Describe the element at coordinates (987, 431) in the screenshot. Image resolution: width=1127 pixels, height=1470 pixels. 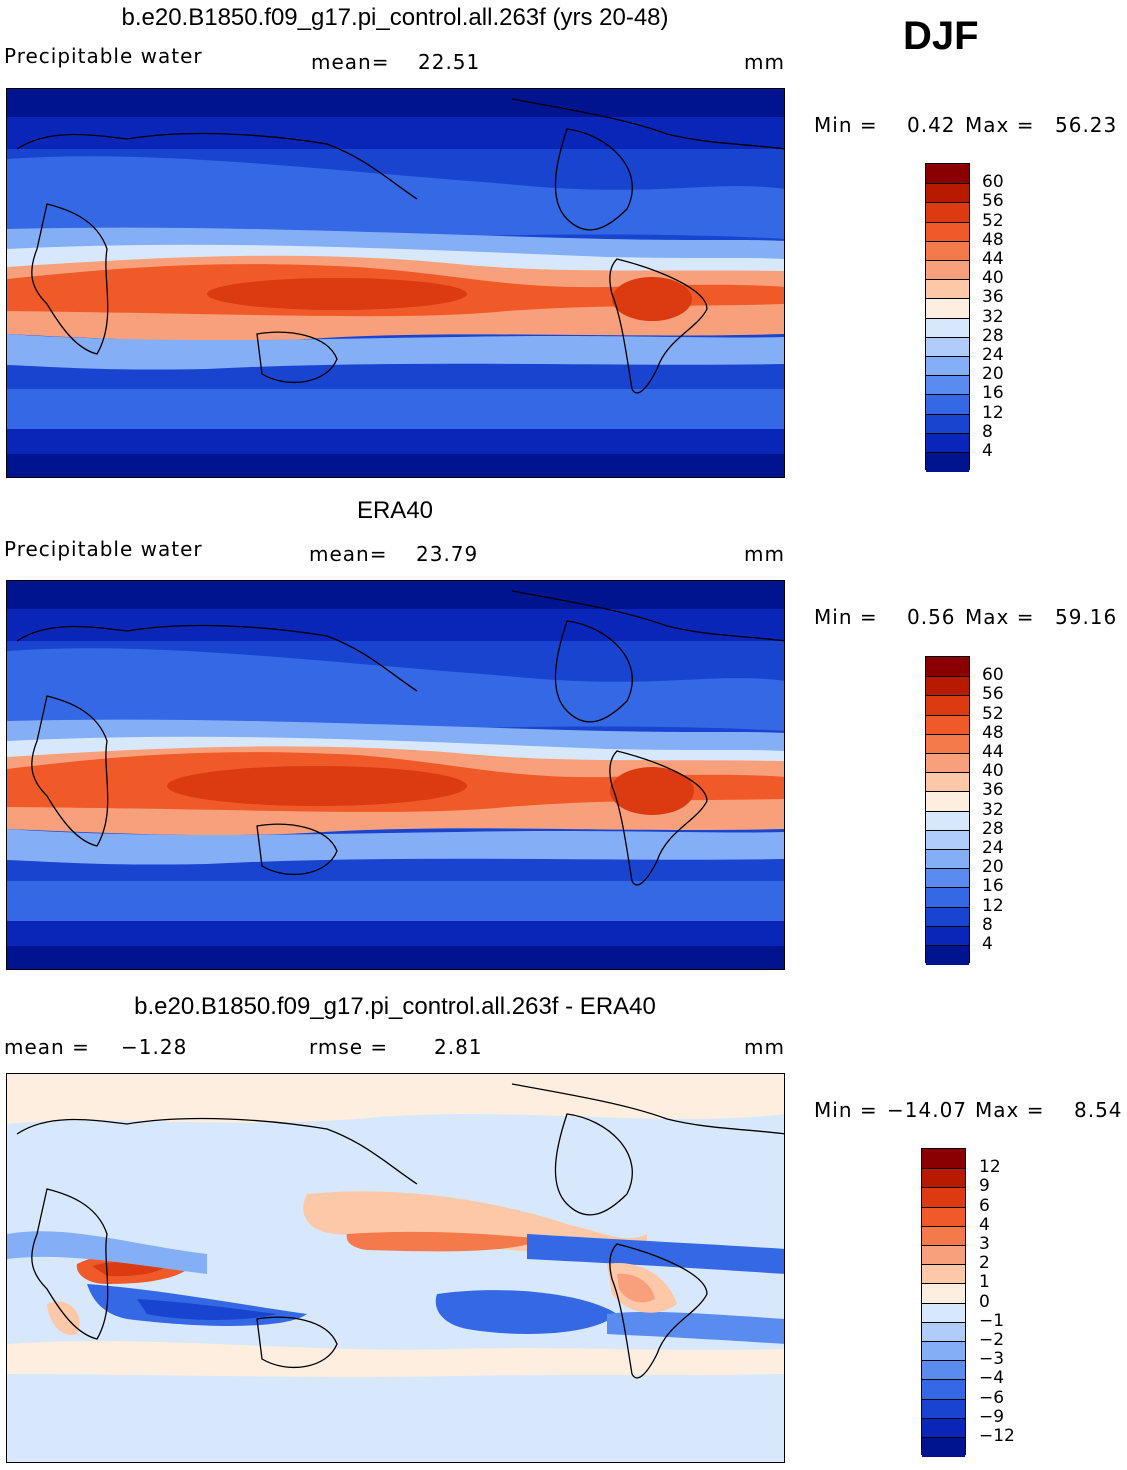
I see `colorbar-tick-label: 8` at that location.